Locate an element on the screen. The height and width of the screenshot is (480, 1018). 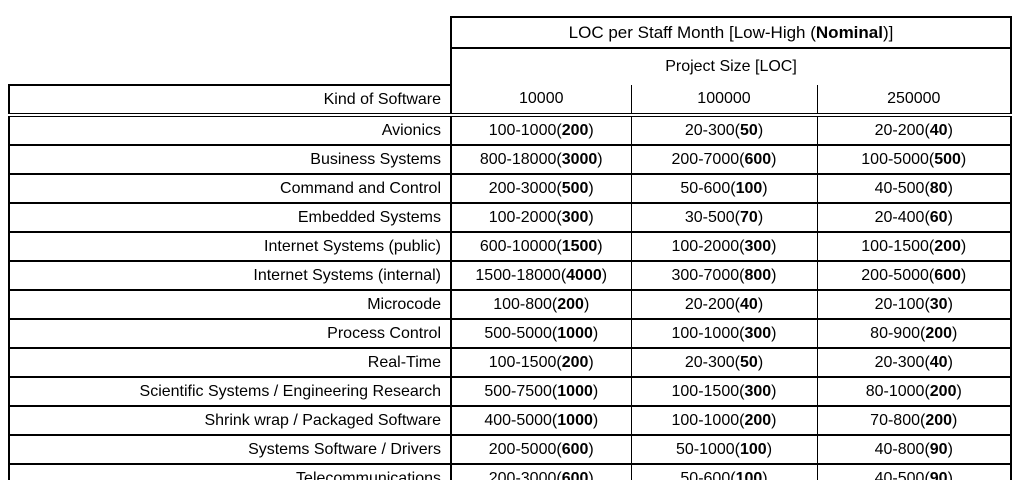
loc-range-cell: 40-800(90) is located at coordinates (915, 450).